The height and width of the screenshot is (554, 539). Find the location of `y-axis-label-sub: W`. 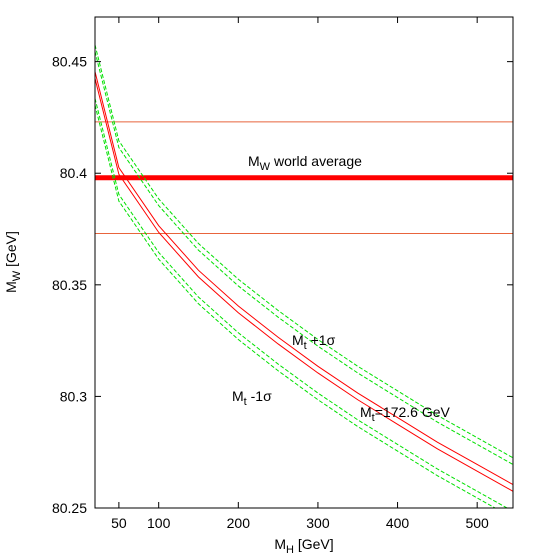

y-axis-label-sub: W is located at coordinates (17, 275).